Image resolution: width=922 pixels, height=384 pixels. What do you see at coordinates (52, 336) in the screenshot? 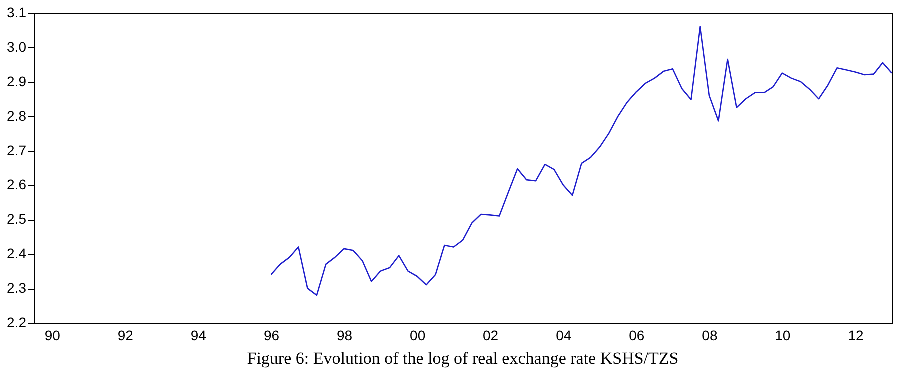
I see `x-tick-label: 90` at bounding box center [52, 336].